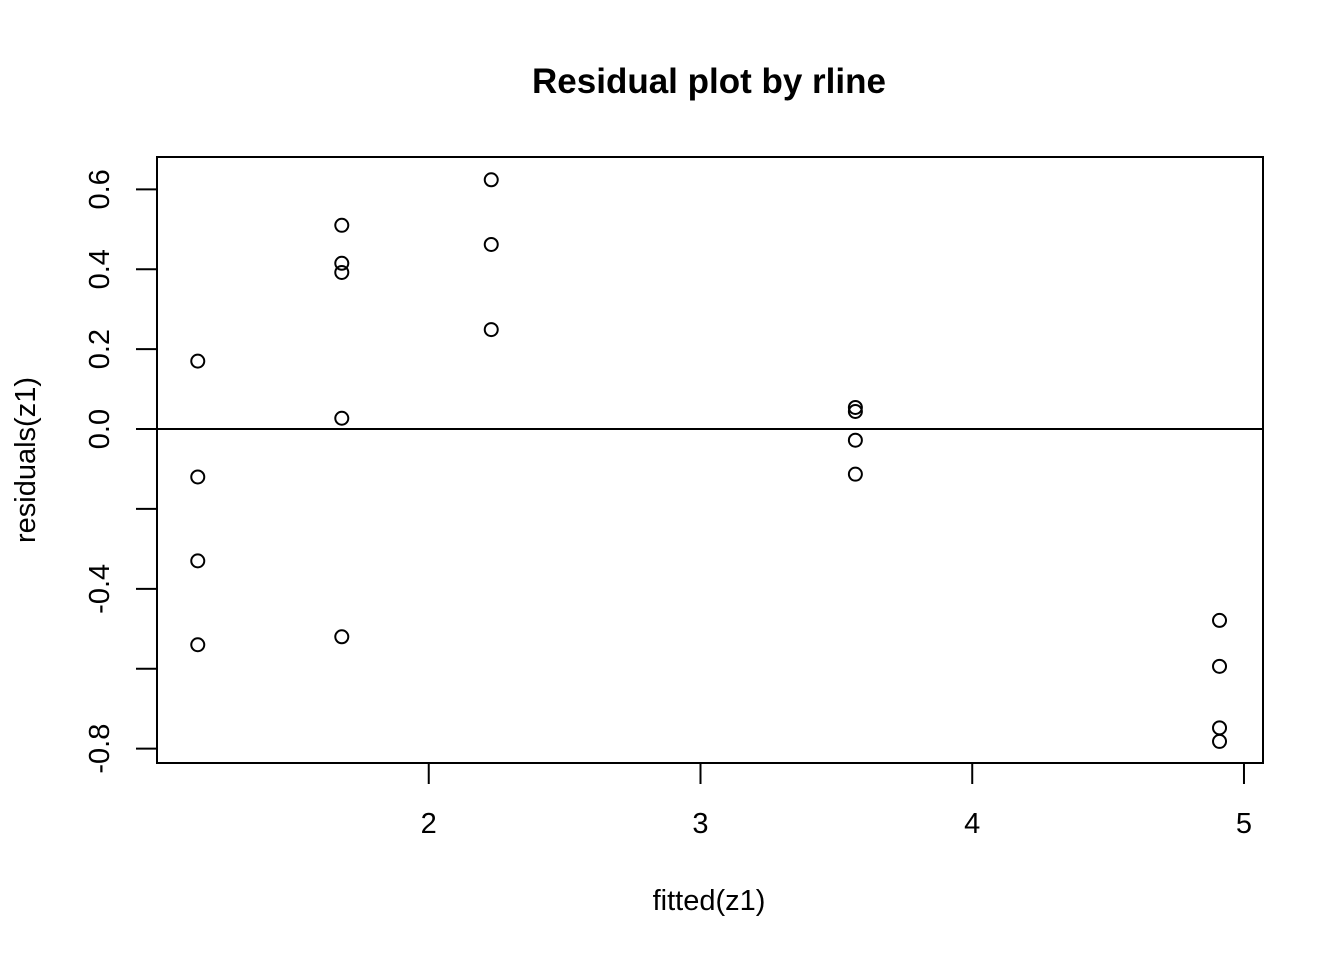 This screenshot has width=1344, height=960. What do you see at coordinates (26, 460) in the screenshot?
I see `y-axis-label: residuals(z1)` at bounding box center [26, 460].